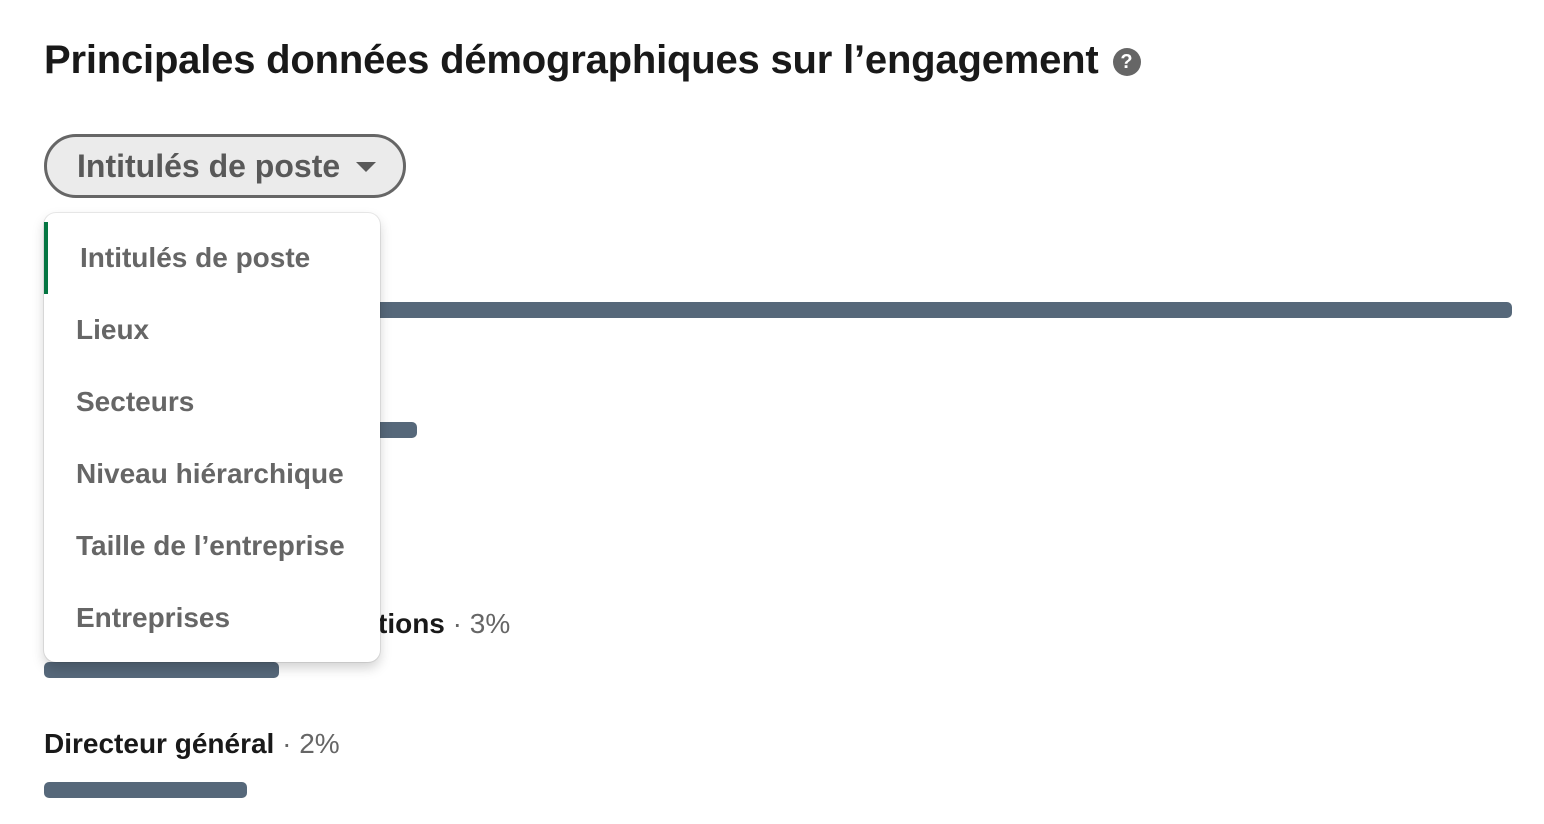  I want to click on stat-name: tions, so click(411, 623).